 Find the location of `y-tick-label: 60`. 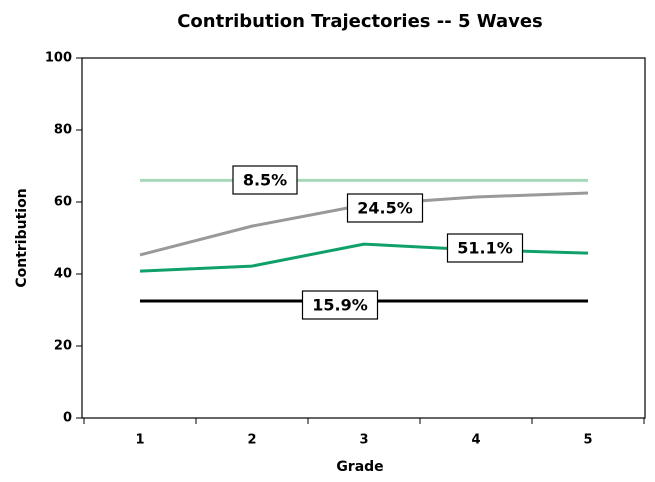

y-tick-label: 60 is located at coordinates (63, 202).